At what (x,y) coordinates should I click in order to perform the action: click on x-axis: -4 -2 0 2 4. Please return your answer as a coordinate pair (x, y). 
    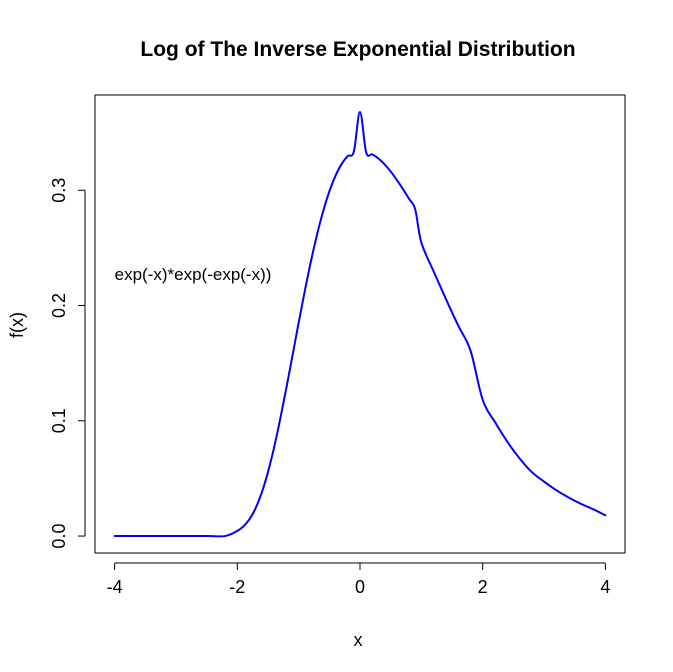
    Looking at the image, I should click on (358, 579).